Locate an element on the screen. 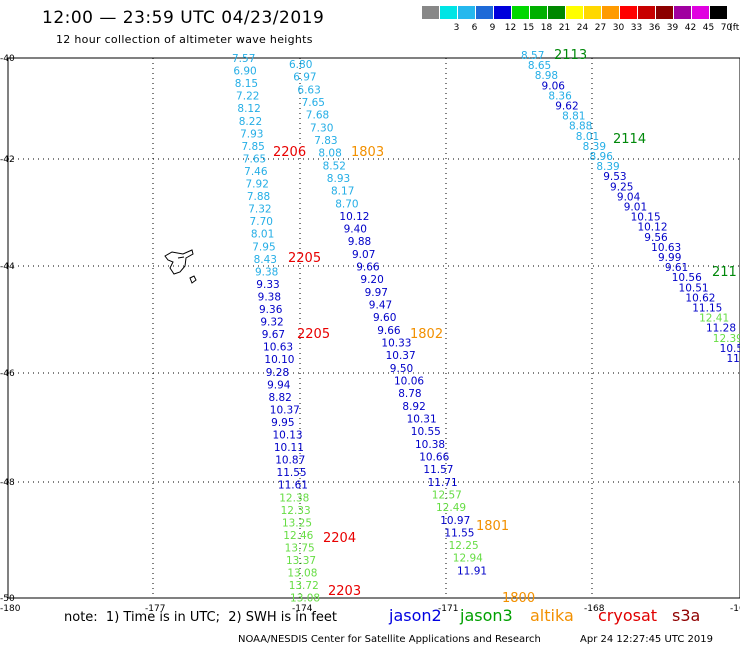 The width and height of the screenshot is (740, 650). swh-value: 9.60 is located at coordinates (384, 318).